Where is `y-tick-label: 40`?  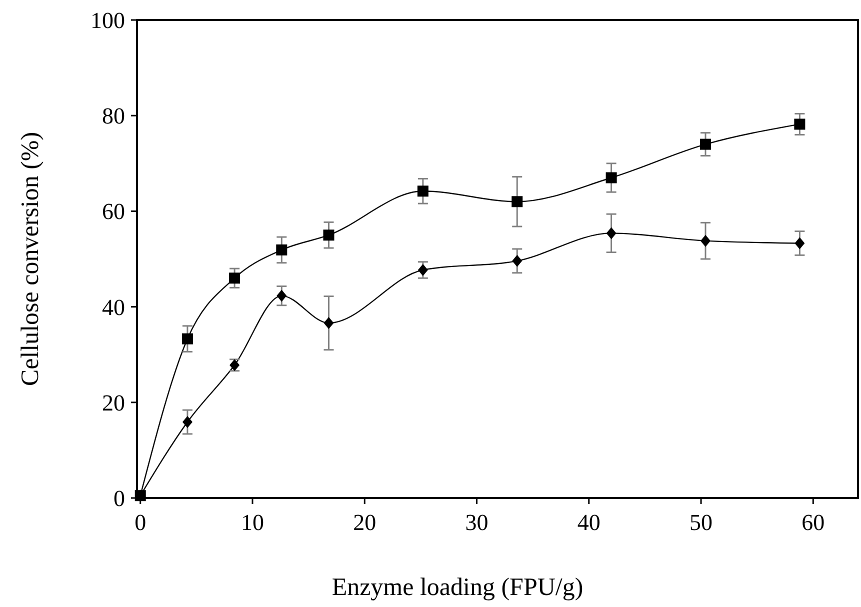 y-tick-label: 40 is located at coordinates (113, 307).